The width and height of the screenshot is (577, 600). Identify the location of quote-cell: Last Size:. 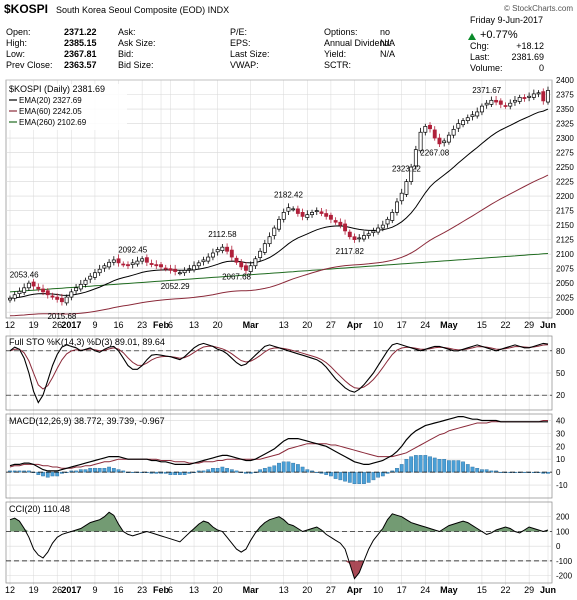
(250, 54).